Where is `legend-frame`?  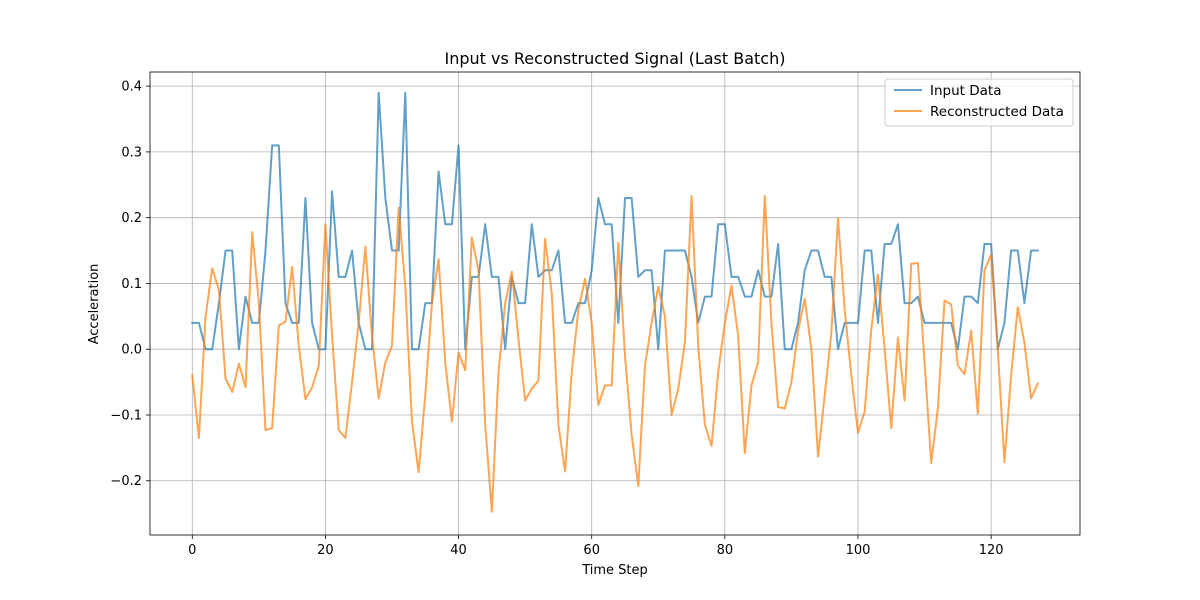
legend-frame is located at coordinates (979, 102).